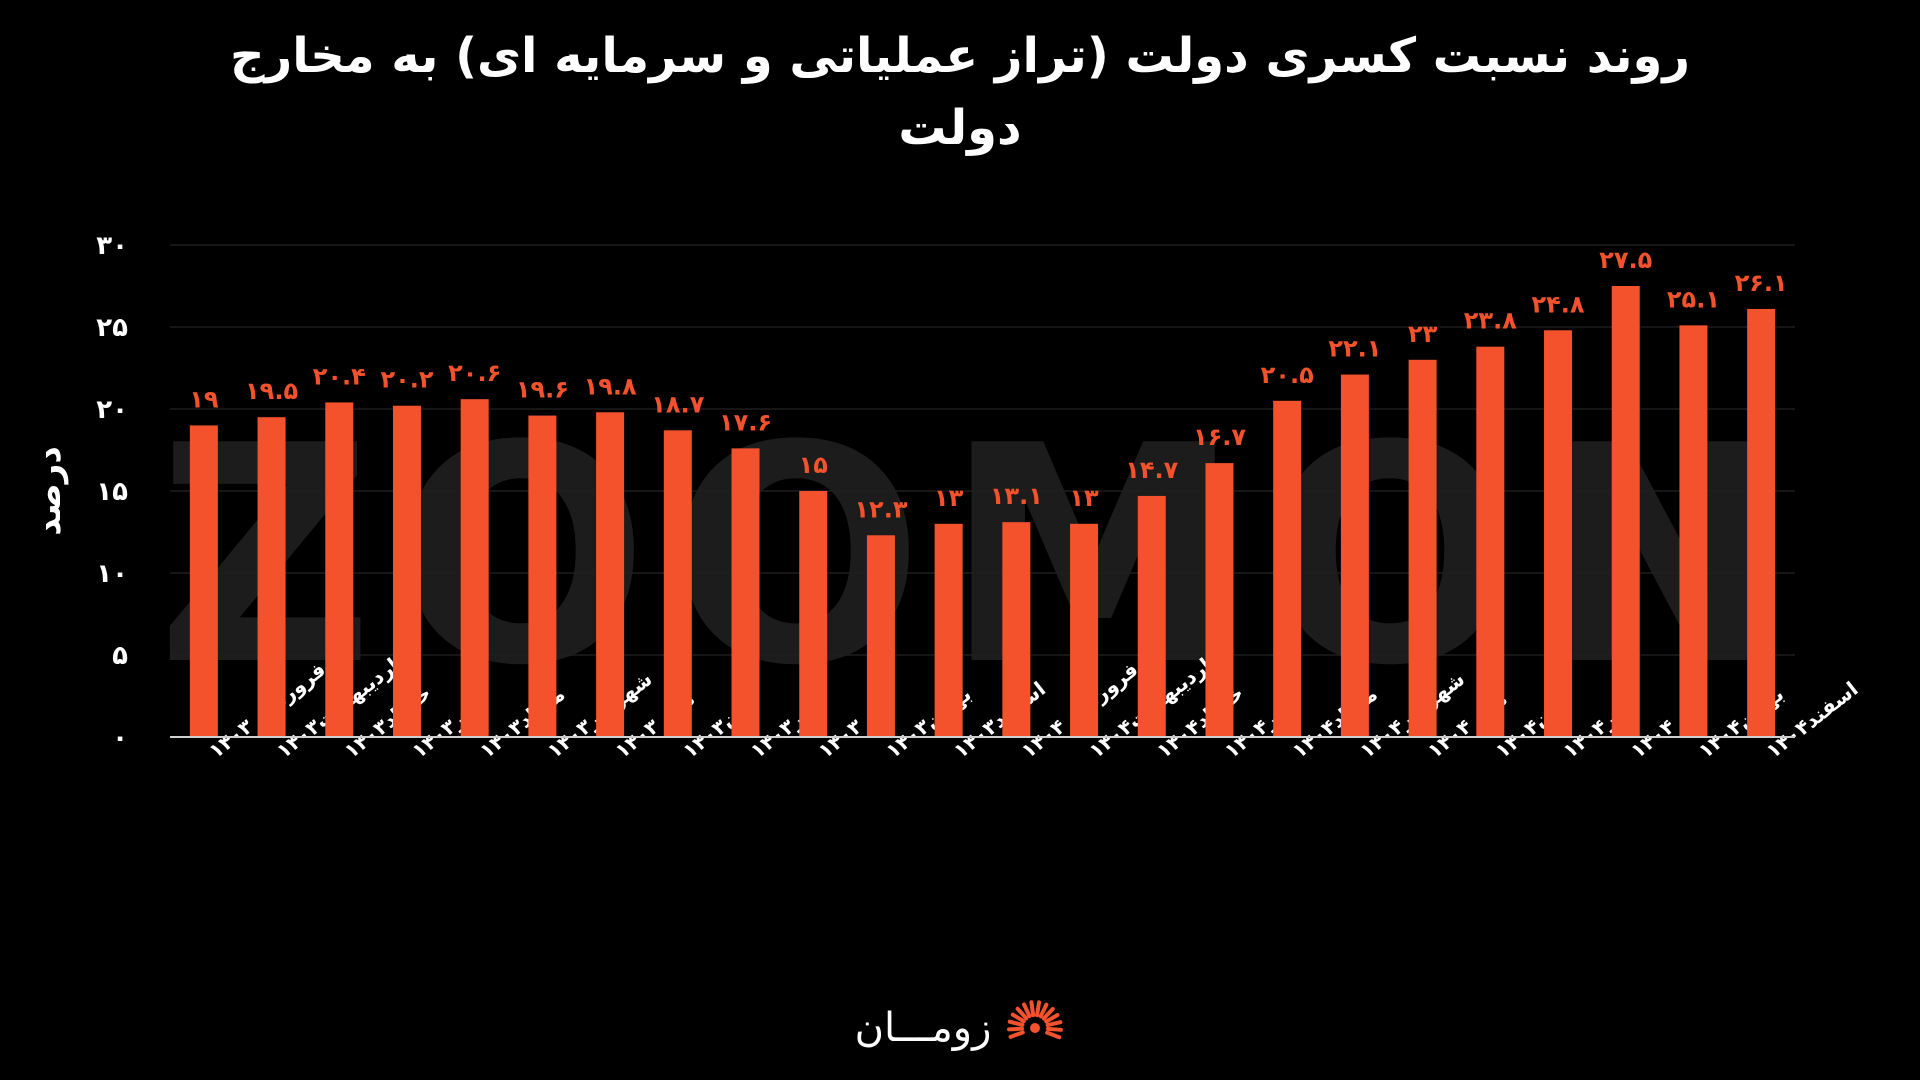  I want to click on bar-value-label: ۱۹.۸, so click(610, 386).